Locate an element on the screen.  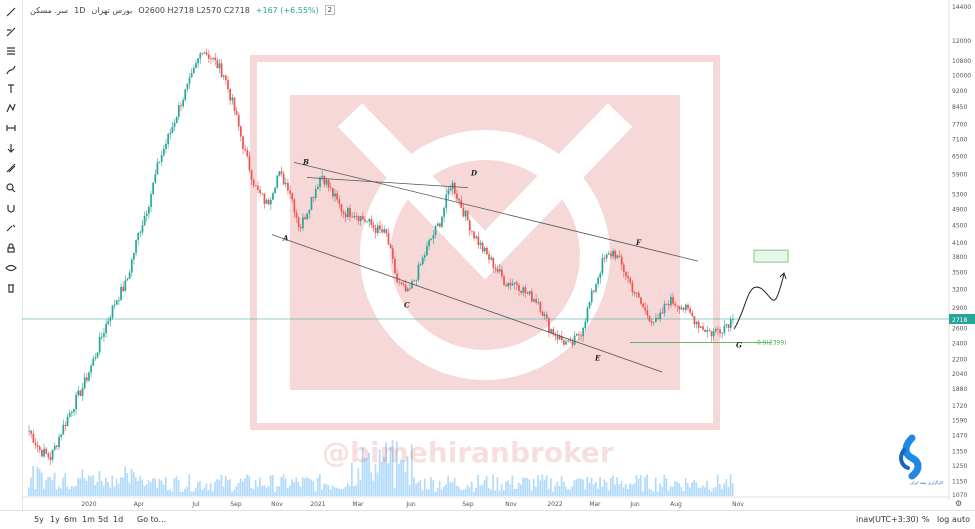
period-button-5y: 5y is located at coordinates (39, 519).